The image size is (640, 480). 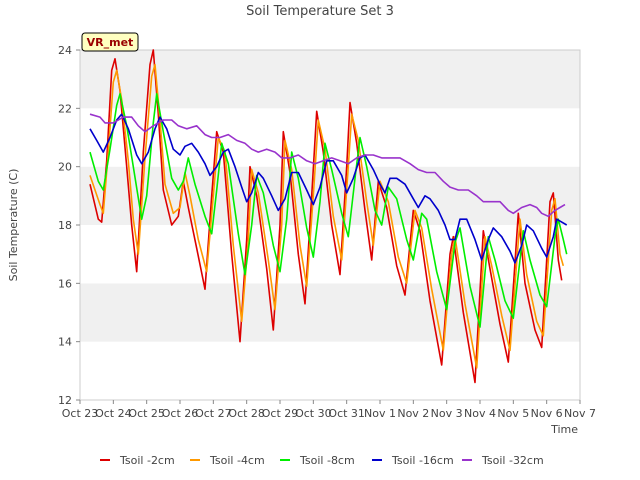 What do you see at coordinates (65, 108) in the screenshot?
I see `y-tick-label: 22` at bounding box center [65, 108].